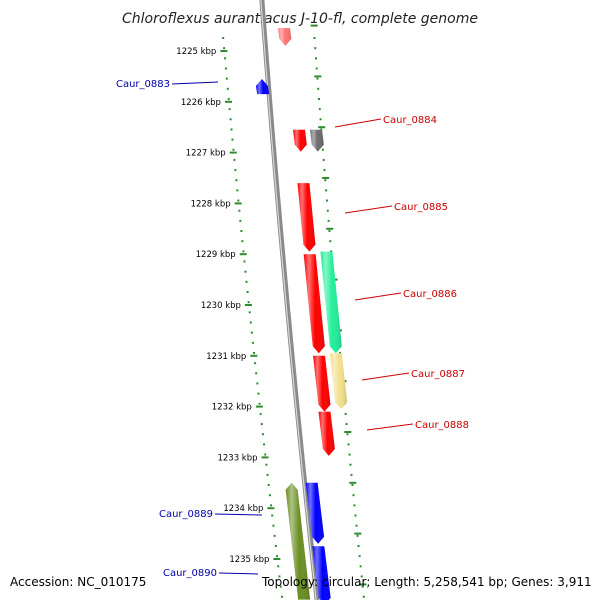  What do you see at coordinates (410, 120) in the screenshot?
I see `gene-label-caur_0884: Caur_0884` at bounding box center [410, 120].